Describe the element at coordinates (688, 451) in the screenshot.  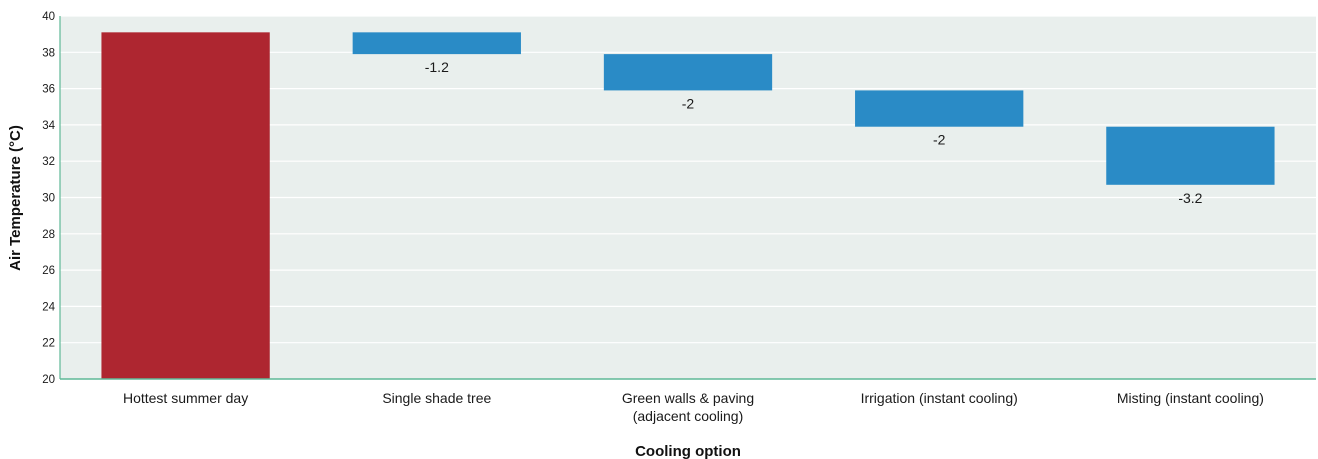
I see `x-axis-title: Cooling option` at that location.